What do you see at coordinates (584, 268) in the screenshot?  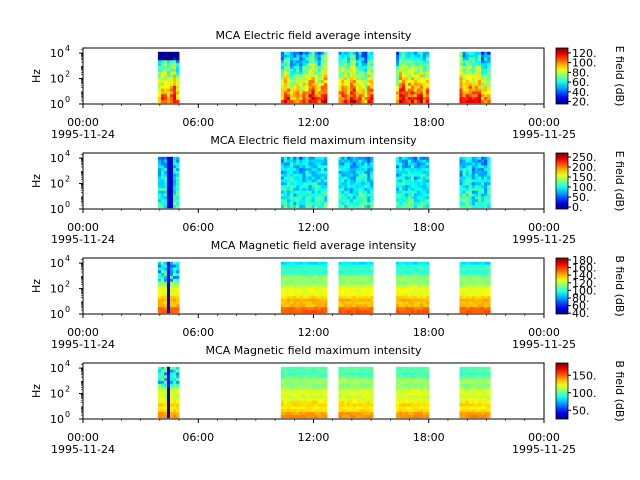 I see `colorbar-tick-label: 160.` at bounding box center [584, 268].